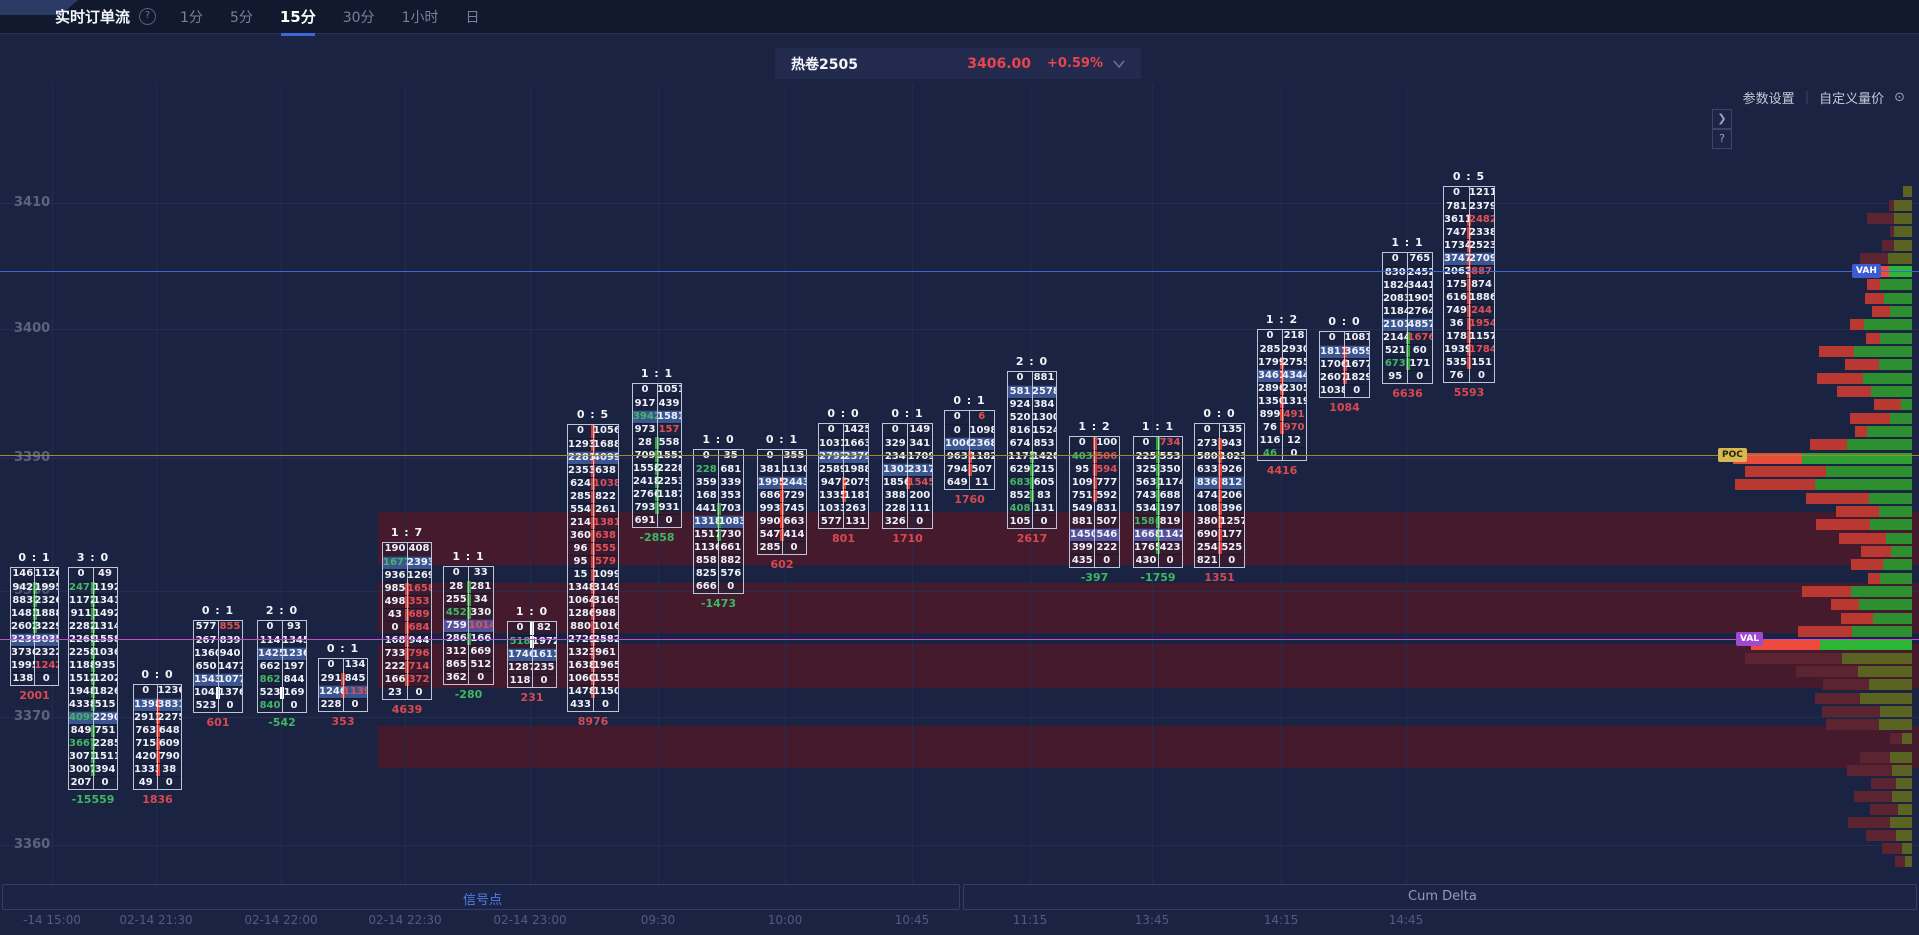 The width and height of the screenshot is (1919, 935). Describe the element at coordinates (1032, 361) in the screenshot. I see `imbalance-header: 2 : 0` at that location.